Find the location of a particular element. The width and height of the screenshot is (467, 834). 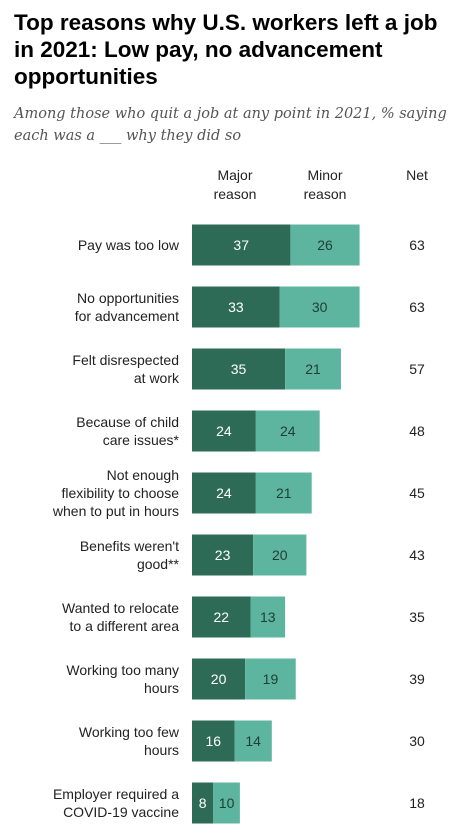

category-label: No opportunities is located at coordinates (128, 298).